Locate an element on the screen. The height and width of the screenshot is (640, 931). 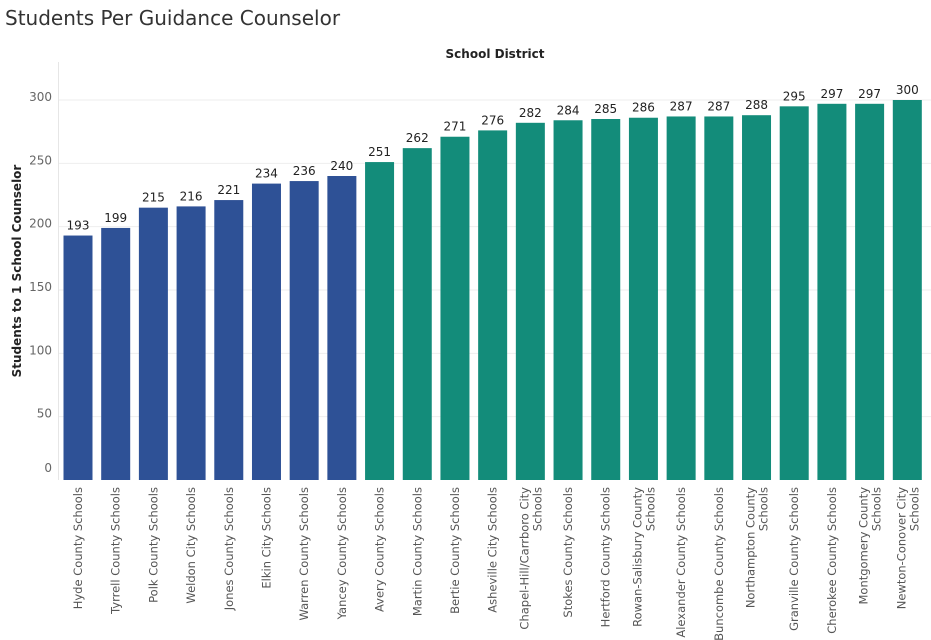
x-category-label: Yancey County Schools is located at coordinates (342, 553).